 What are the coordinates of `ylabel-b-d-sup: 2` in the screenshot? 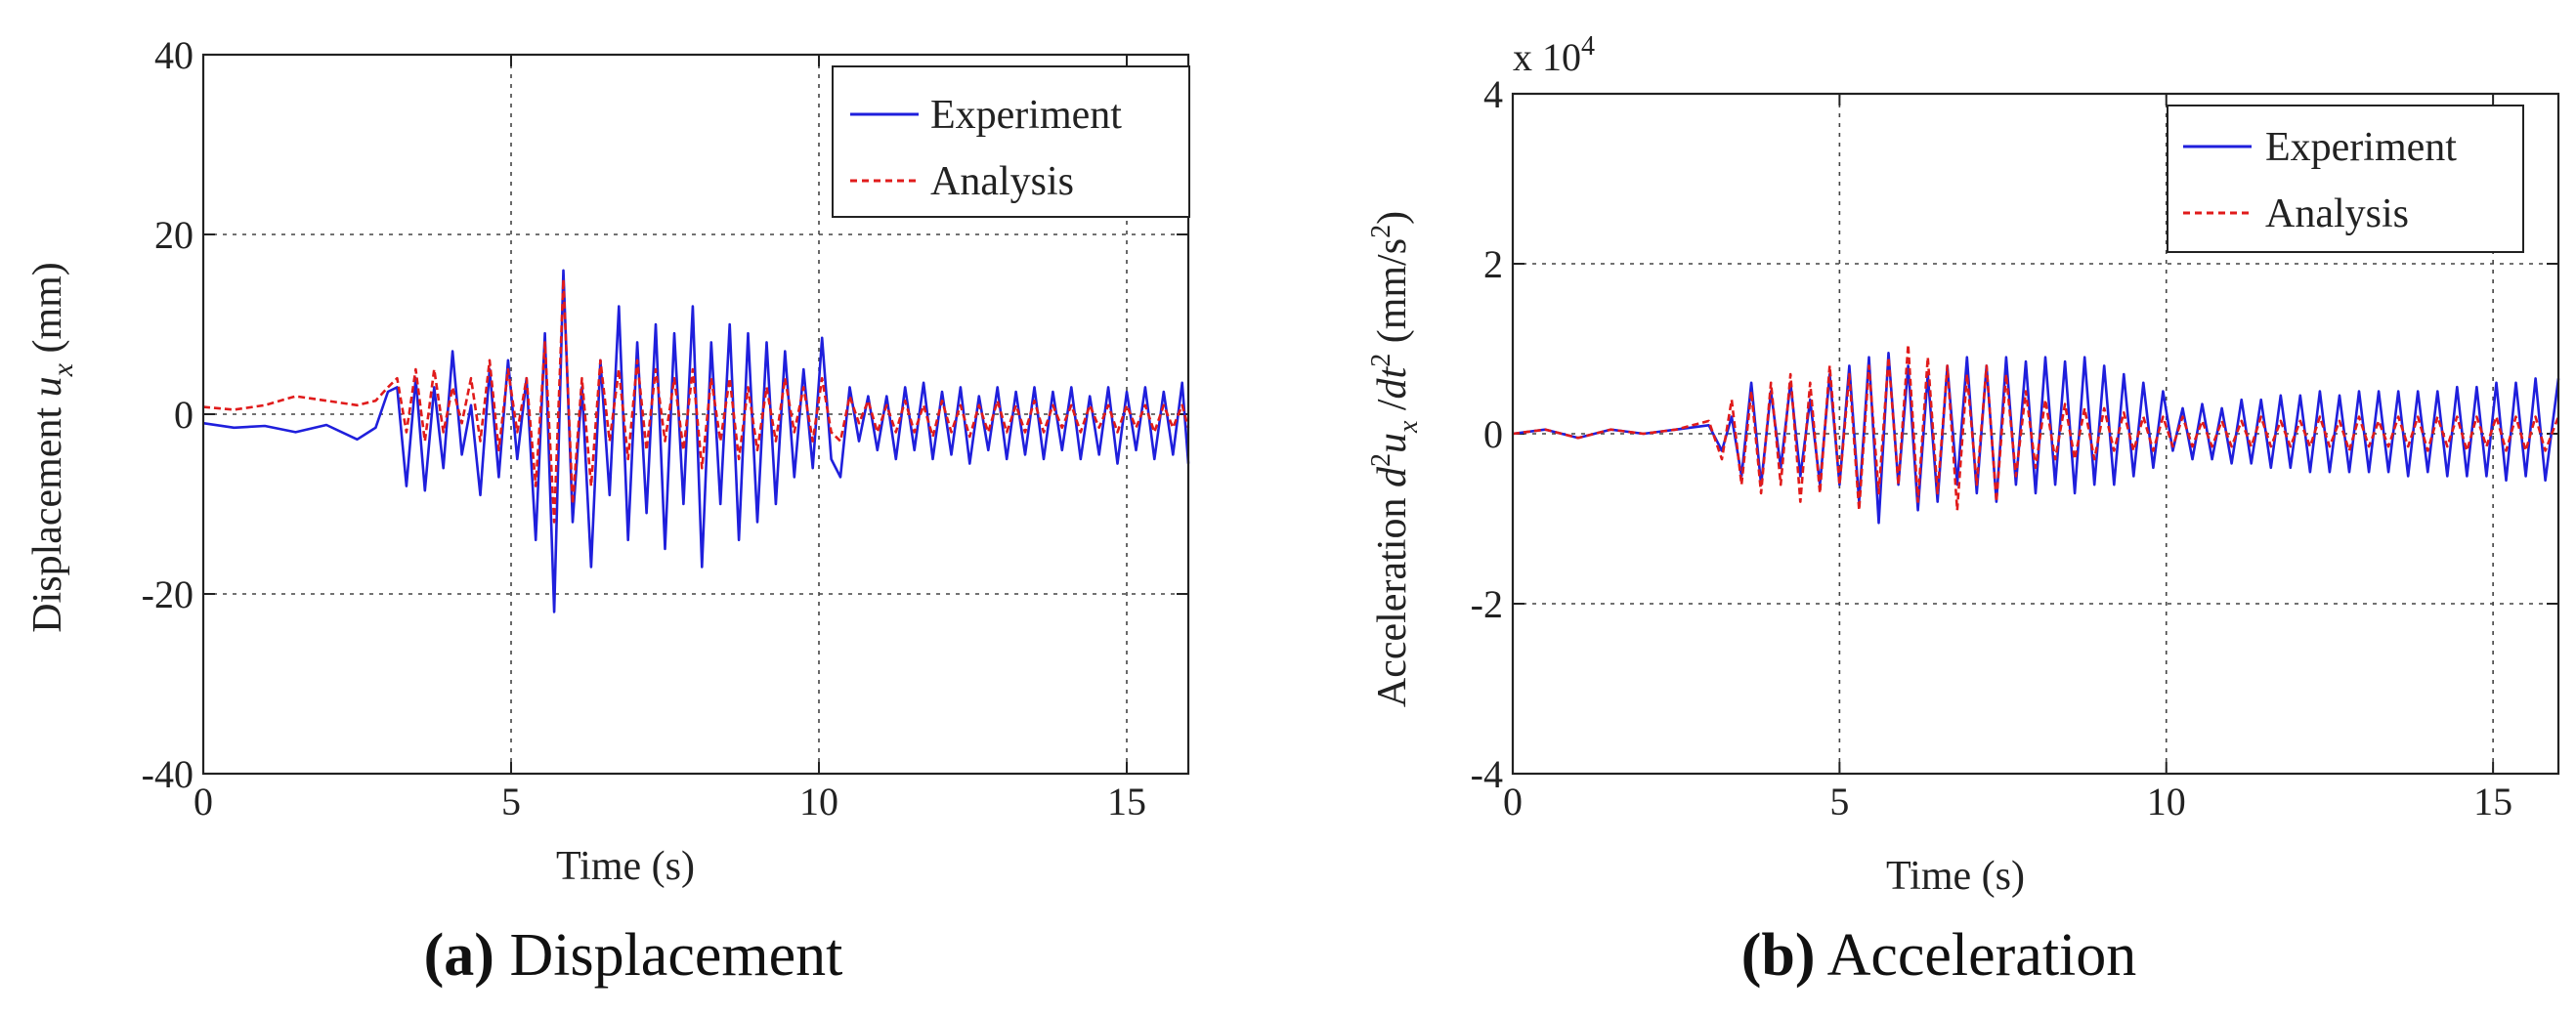 It's located at (1381, 460).